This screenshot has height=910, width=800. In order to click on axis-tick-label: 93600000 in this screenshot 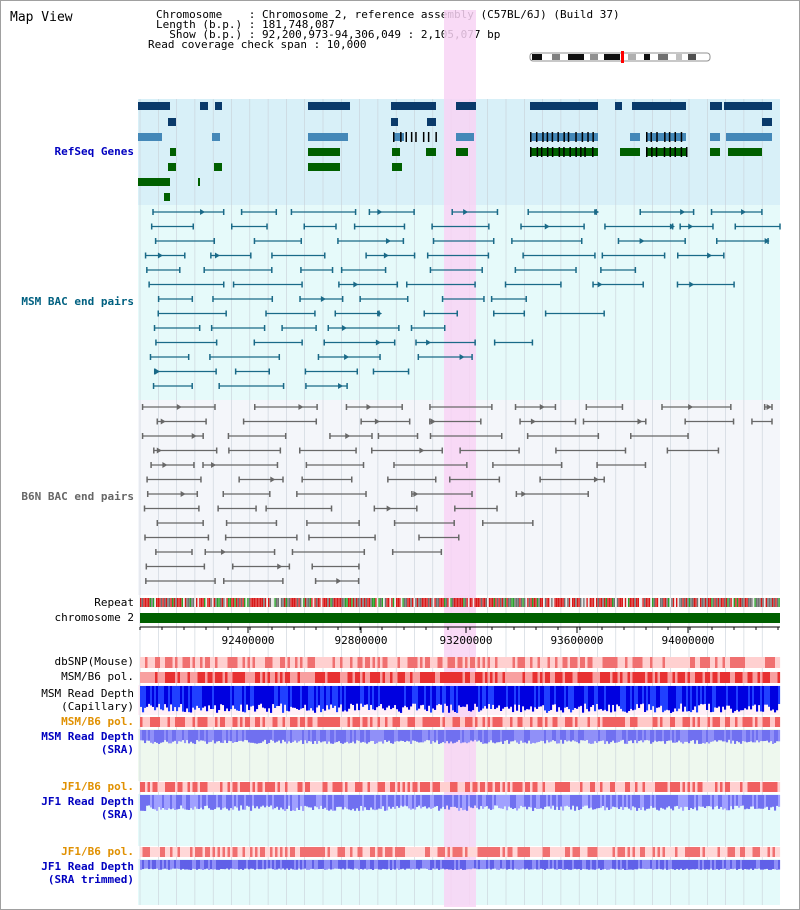, I will do `click(577, 640)`.